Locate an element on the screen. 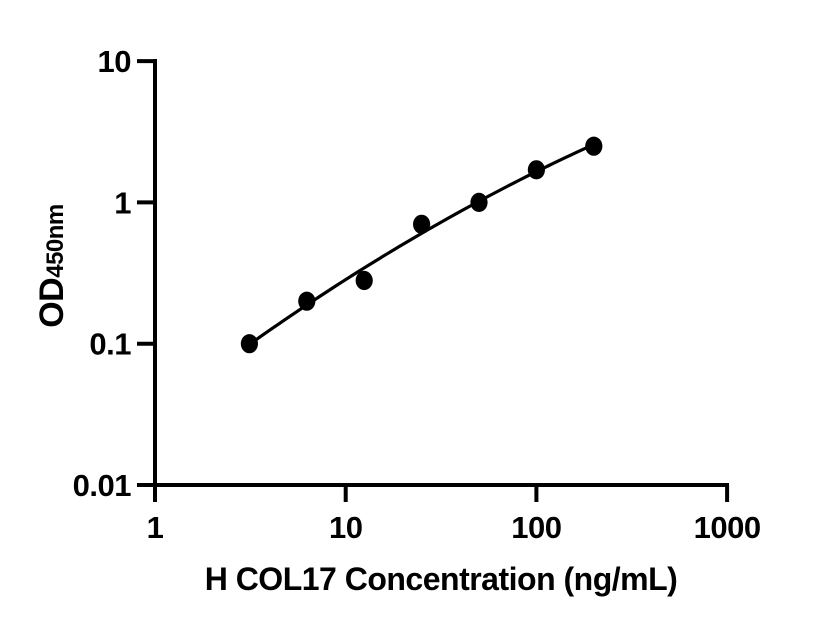  y-axis-title-subscript: 450nm is located at coordinates (55, 241).